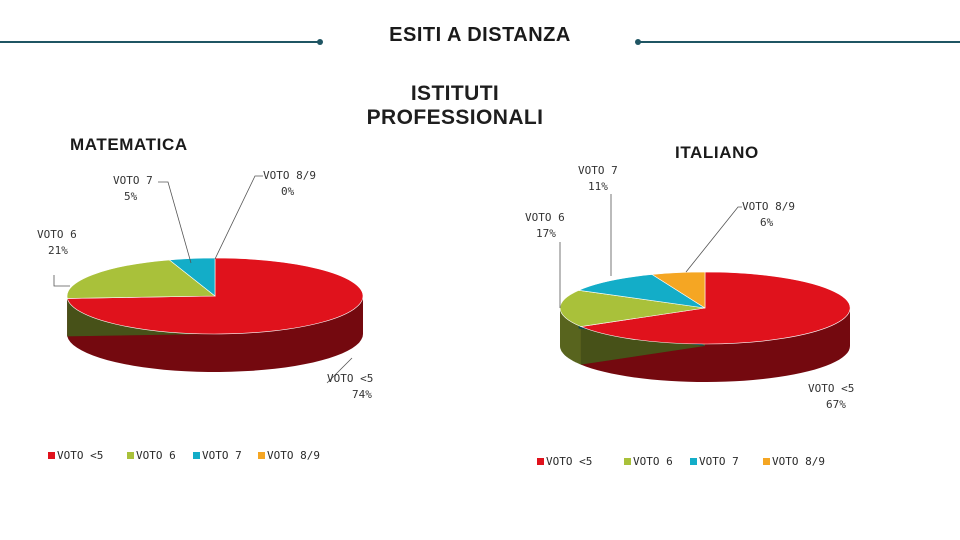 This screenshot has width=960, height=540. What do you see at coordinates (799, 42) in the screenshot?
I see `title-rule-right` at bounding box center [799, 42].